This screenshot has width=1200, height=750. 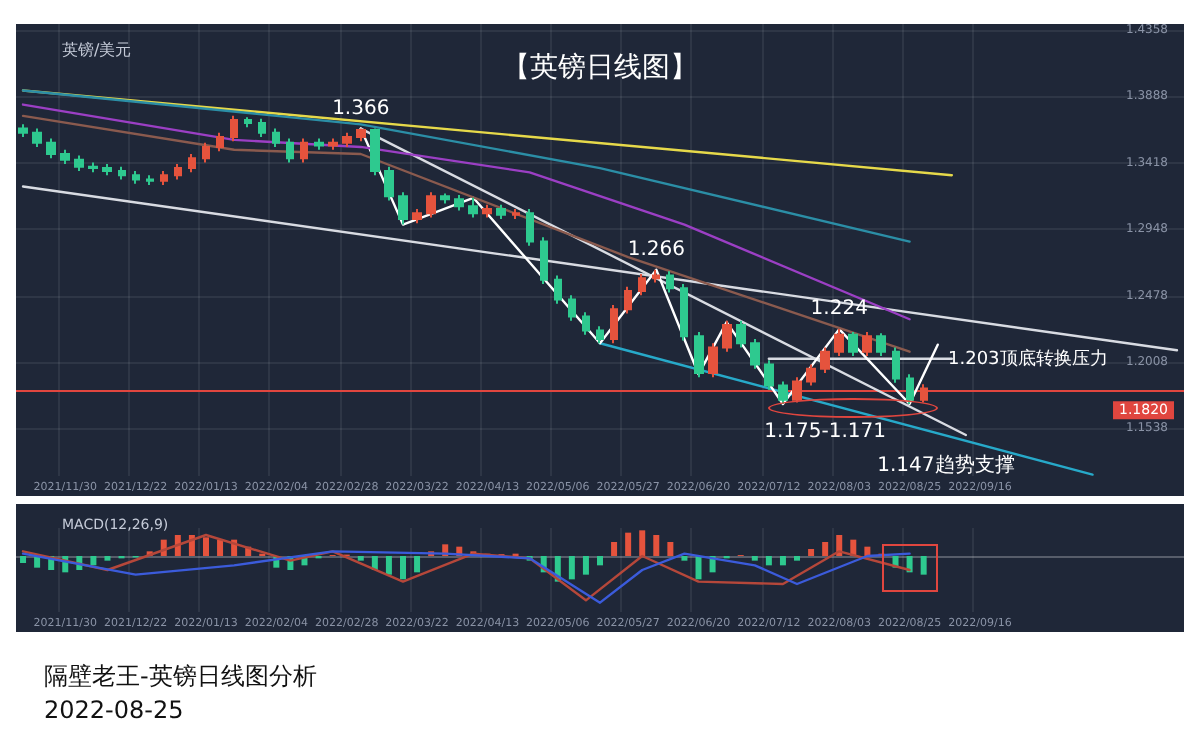 What do you see at coordinates (97, 50) in the screenshot?
I see `text: 英镑/美元` at bounding box center [97, 50].